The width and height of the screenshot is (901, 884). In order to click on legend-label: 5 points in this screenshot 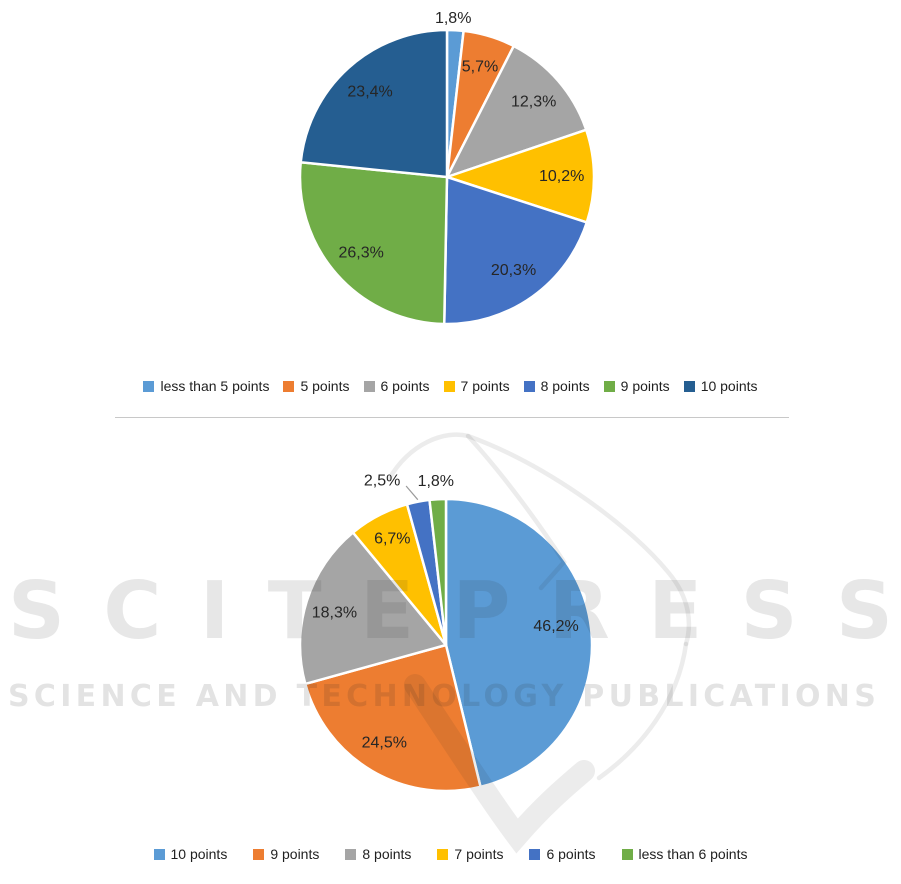, I will do `click(325, 386)`.